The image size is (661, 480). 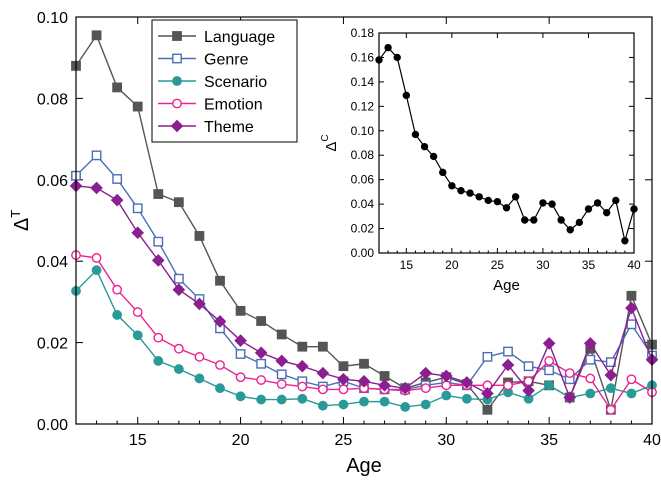 What do you see at coordinates (138, 440) in the screenshot?
I see `main-x-tick-label: 15` at bounding box center [138, 440].